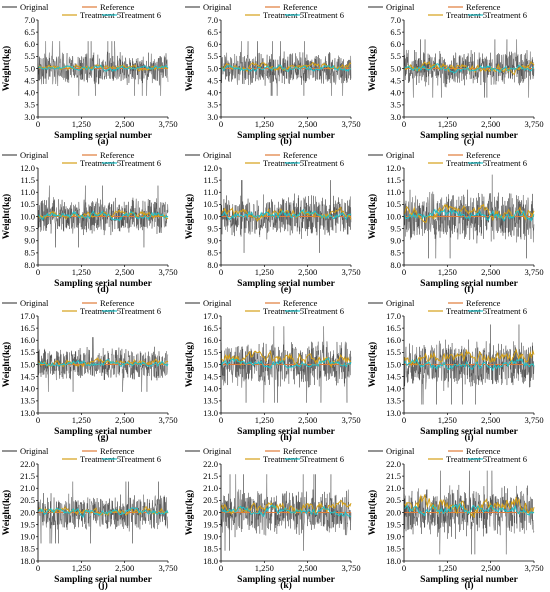 Image resolution: width=550 pixels, height=592 pixels. I want to click on y-tick-label: 21.0, so click(210, 488).